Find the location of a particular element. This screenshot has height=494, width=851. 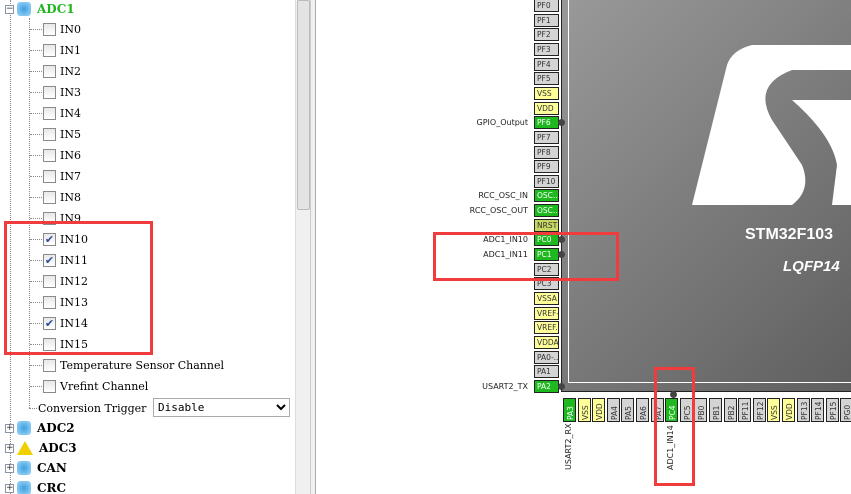

tree-item-adc1: − ADC1 is located at coordinates (40, 9).